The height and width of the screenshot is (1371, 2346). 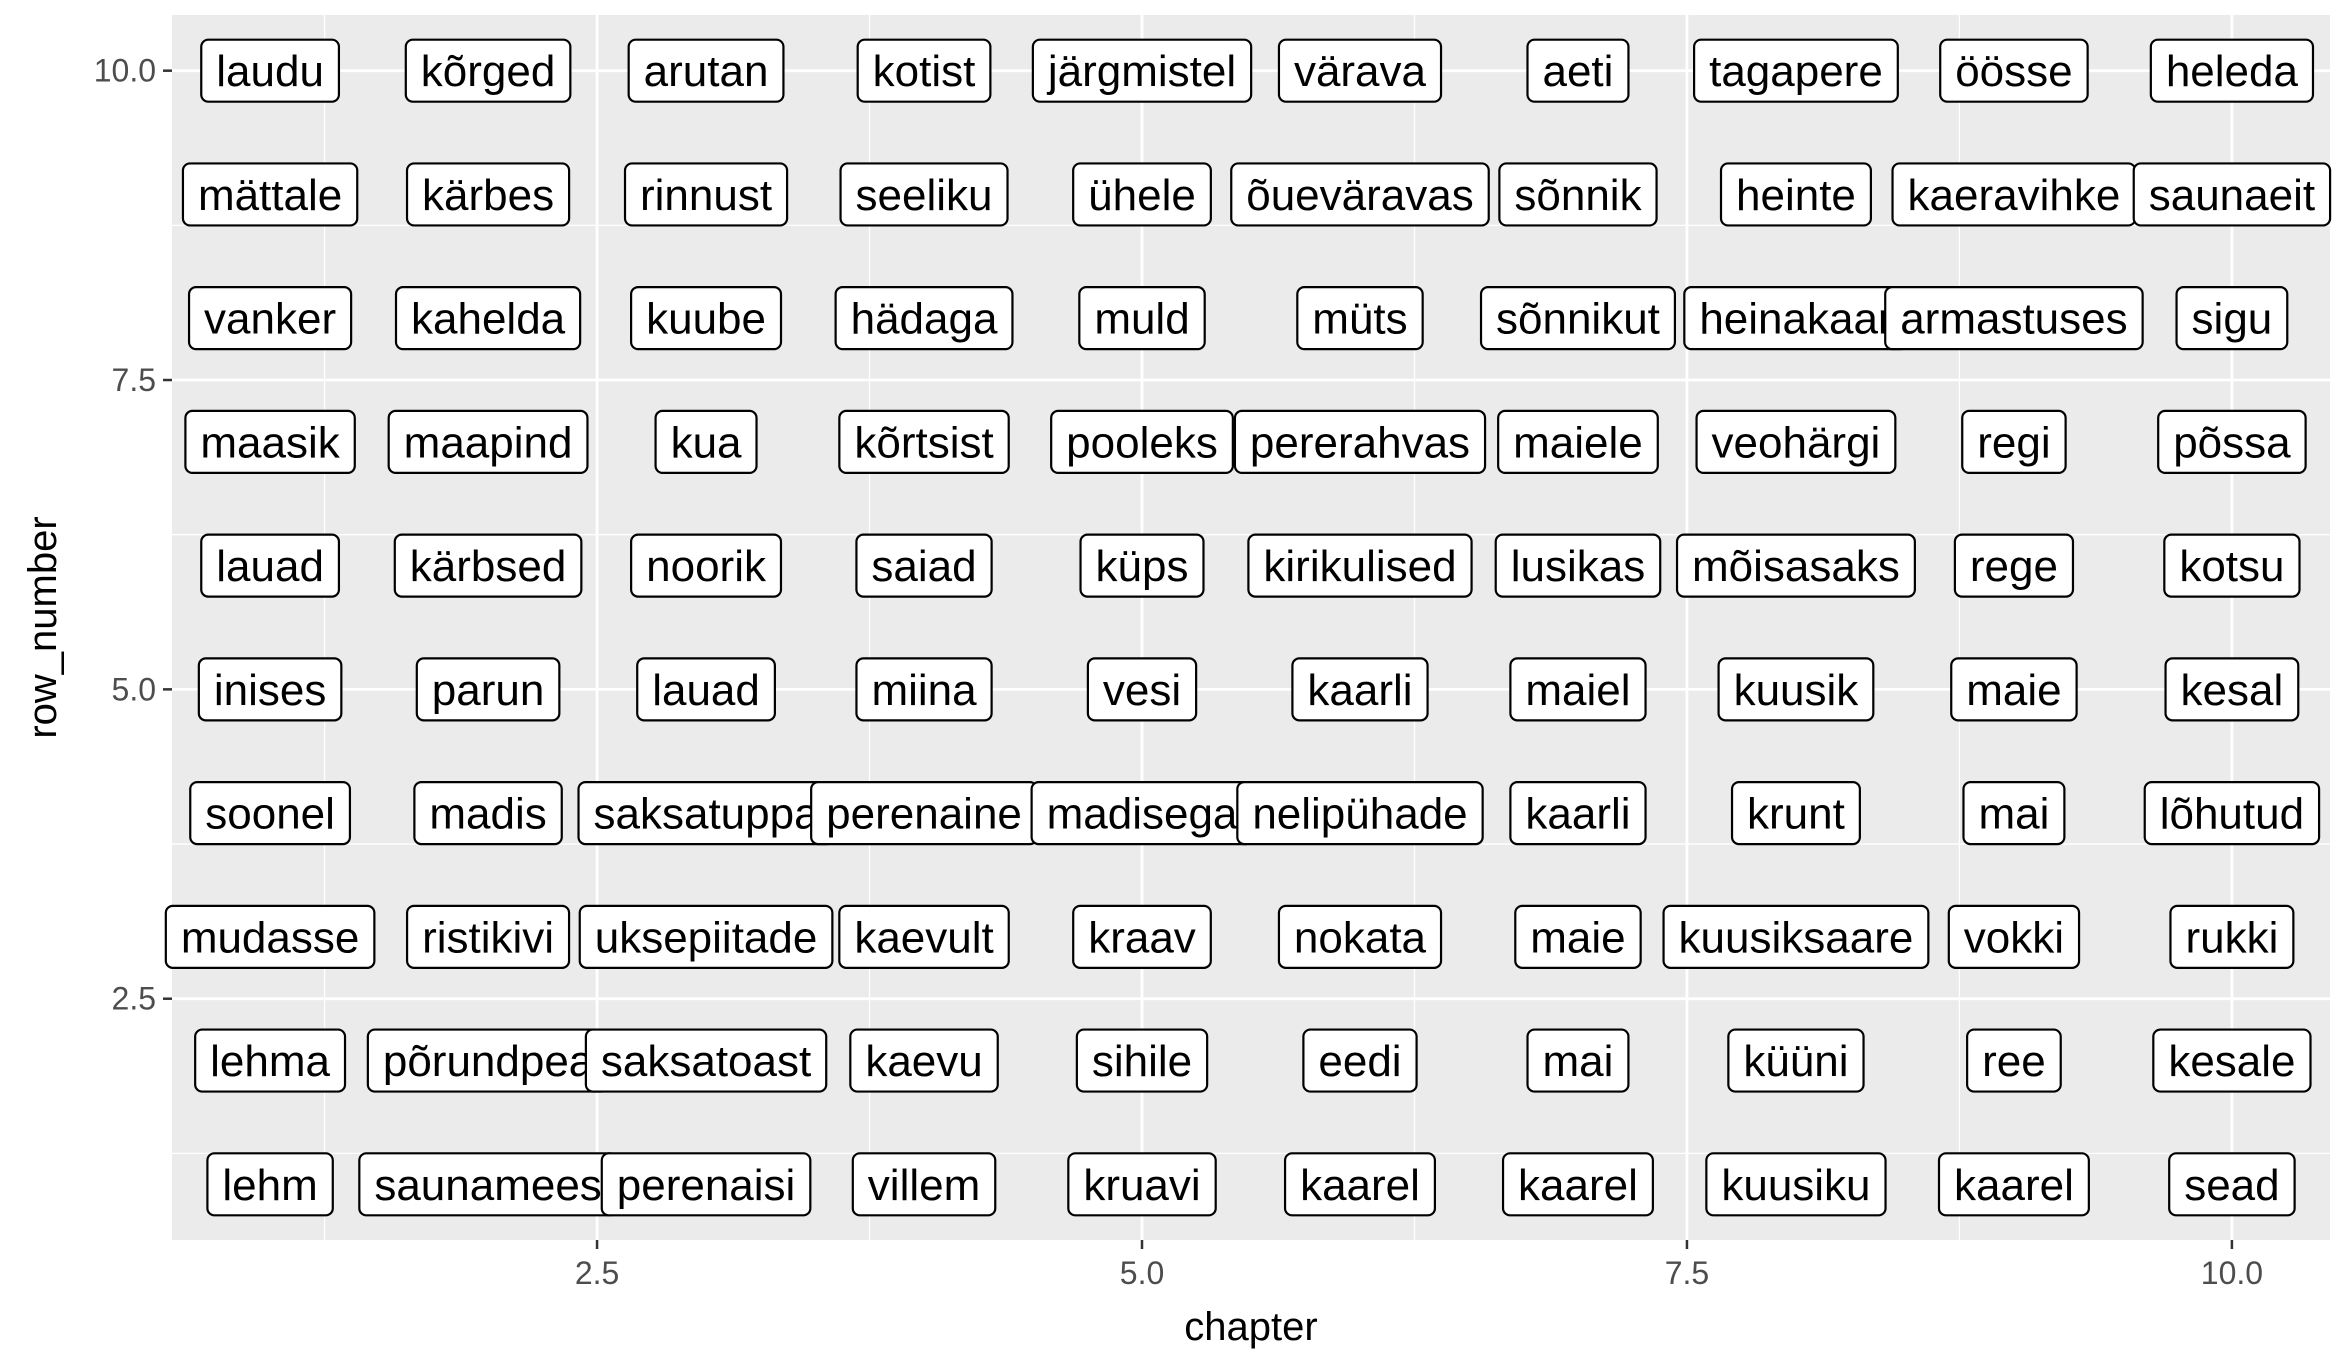 I want to click on word-label: kirikulised, so click(x=1360, y=565).